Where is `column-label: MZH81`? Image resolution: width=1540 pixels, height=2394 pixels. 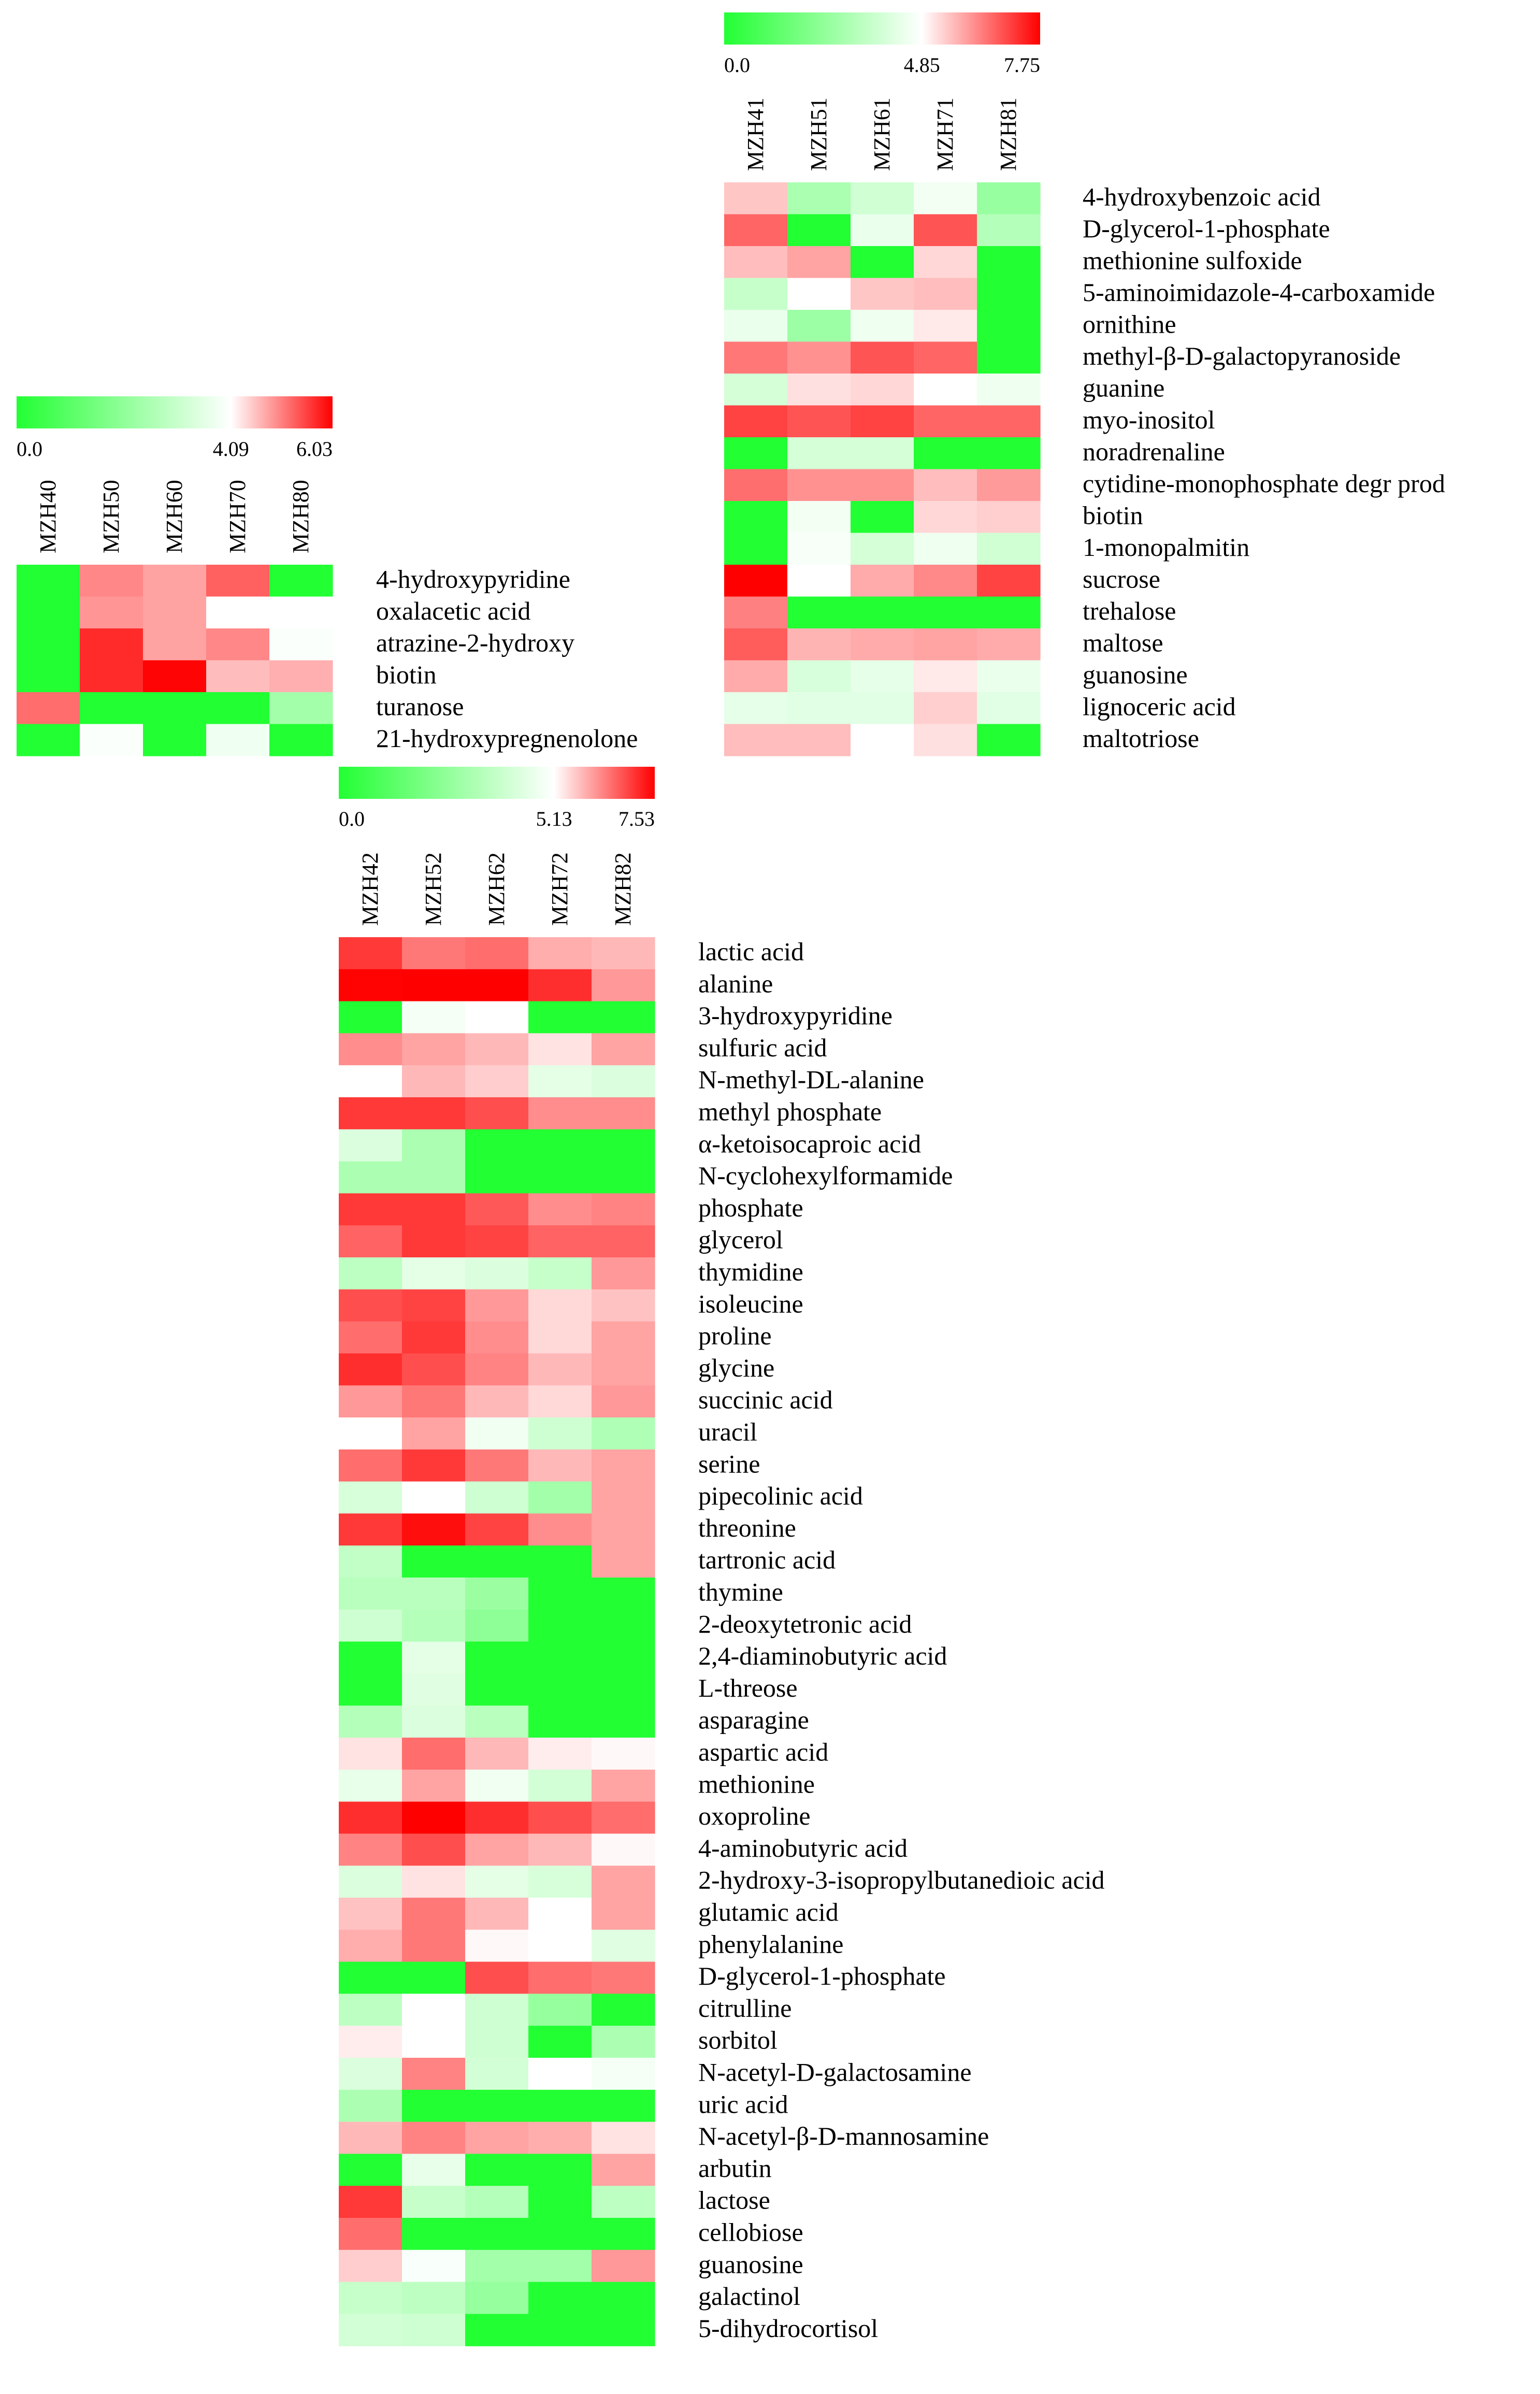
column-label: MZH81 is located at coordinates (1008, 134).